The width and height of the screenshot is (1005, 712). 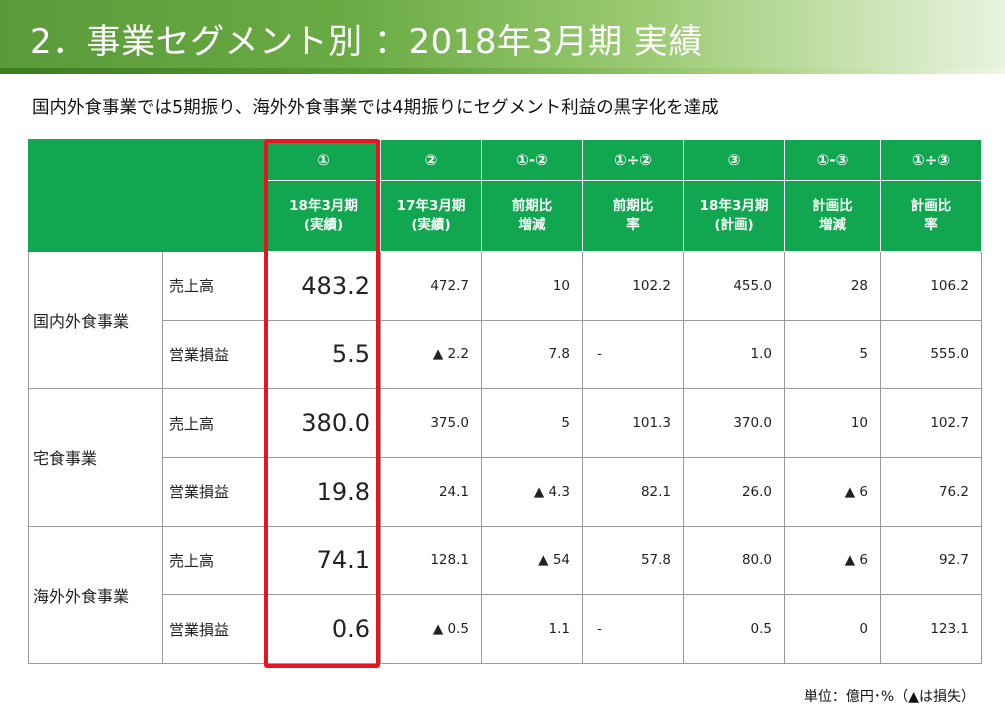 I want to click on col-label: 計画比率, so click(x=931, y=216).